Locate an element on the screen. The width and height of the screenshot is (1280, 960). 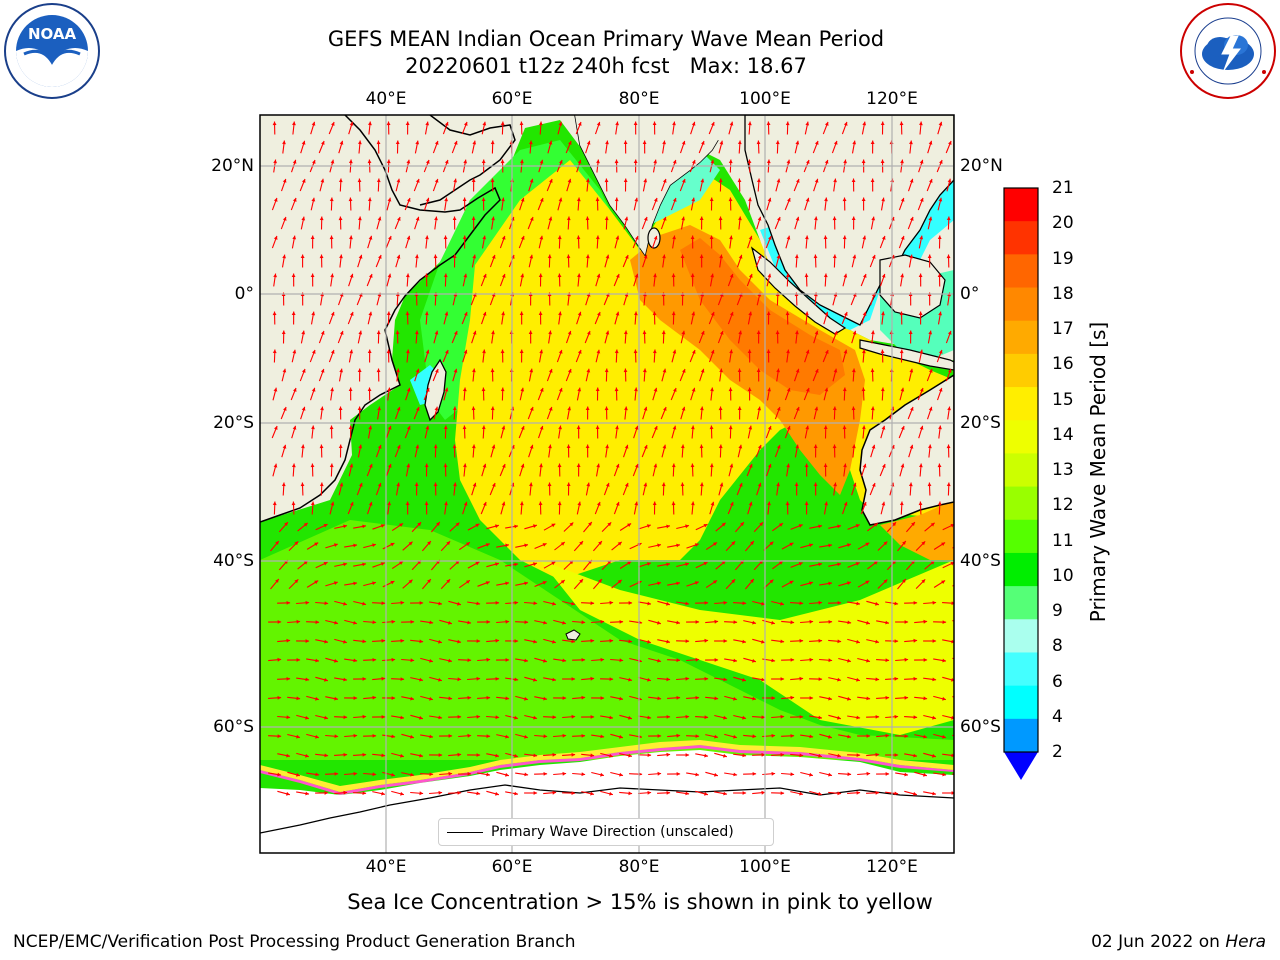
colorbar-tick-label: 19 is located at coordinates (1063, 258).